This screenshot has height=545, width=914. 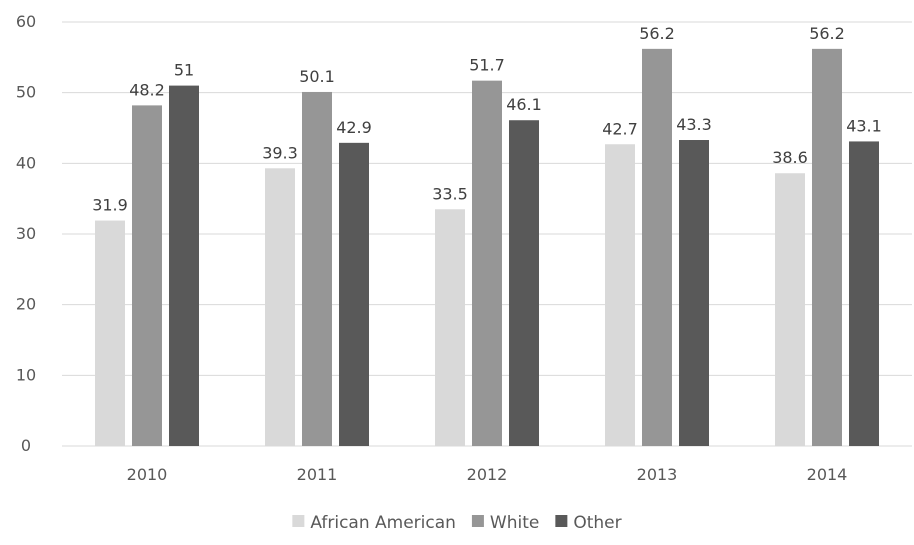 What do you see at coordinates (26, 92) in the screenshot?
I see `y-tick-label: 50` at bounding box center [26, 92].